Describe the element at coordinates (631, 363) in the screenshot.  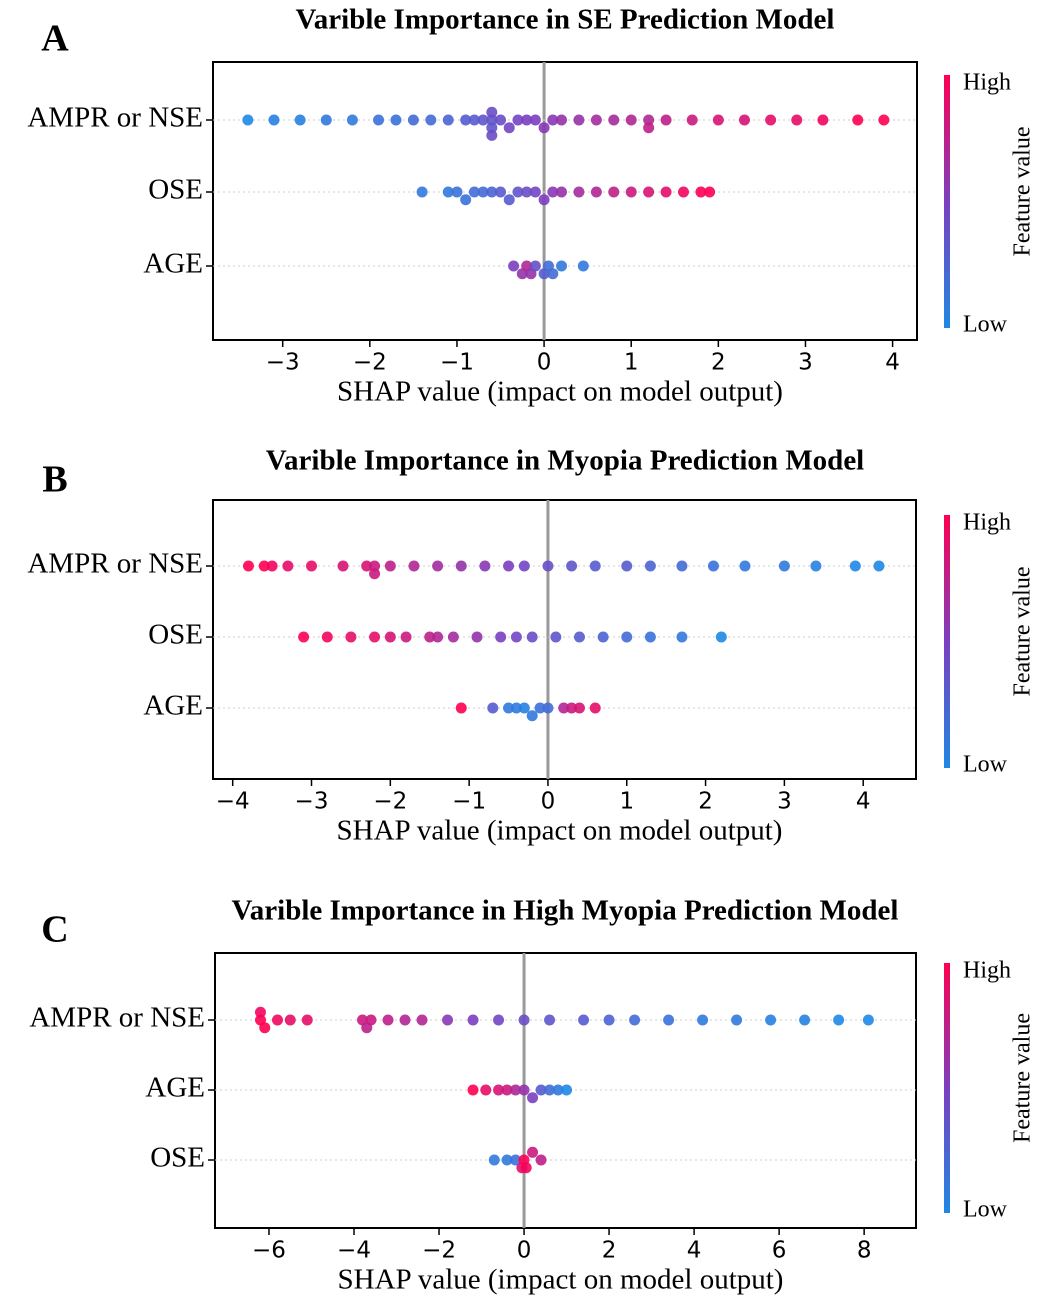
I see `x-tick-label: 1` at that location.